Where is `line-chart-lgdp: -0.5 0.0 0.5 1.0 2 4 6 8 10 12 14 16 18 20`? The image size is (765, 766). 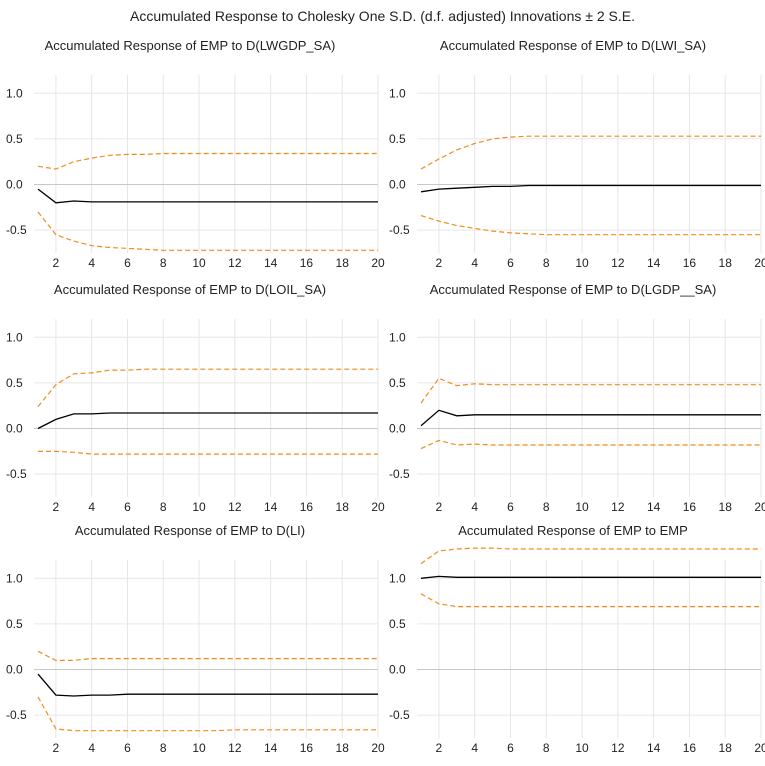
line-chart-lgdp: -0.5 0.0 0.5 1.0 2 4 6 8 10 12 14 16 18 20 is located at coordinates (577, 416).